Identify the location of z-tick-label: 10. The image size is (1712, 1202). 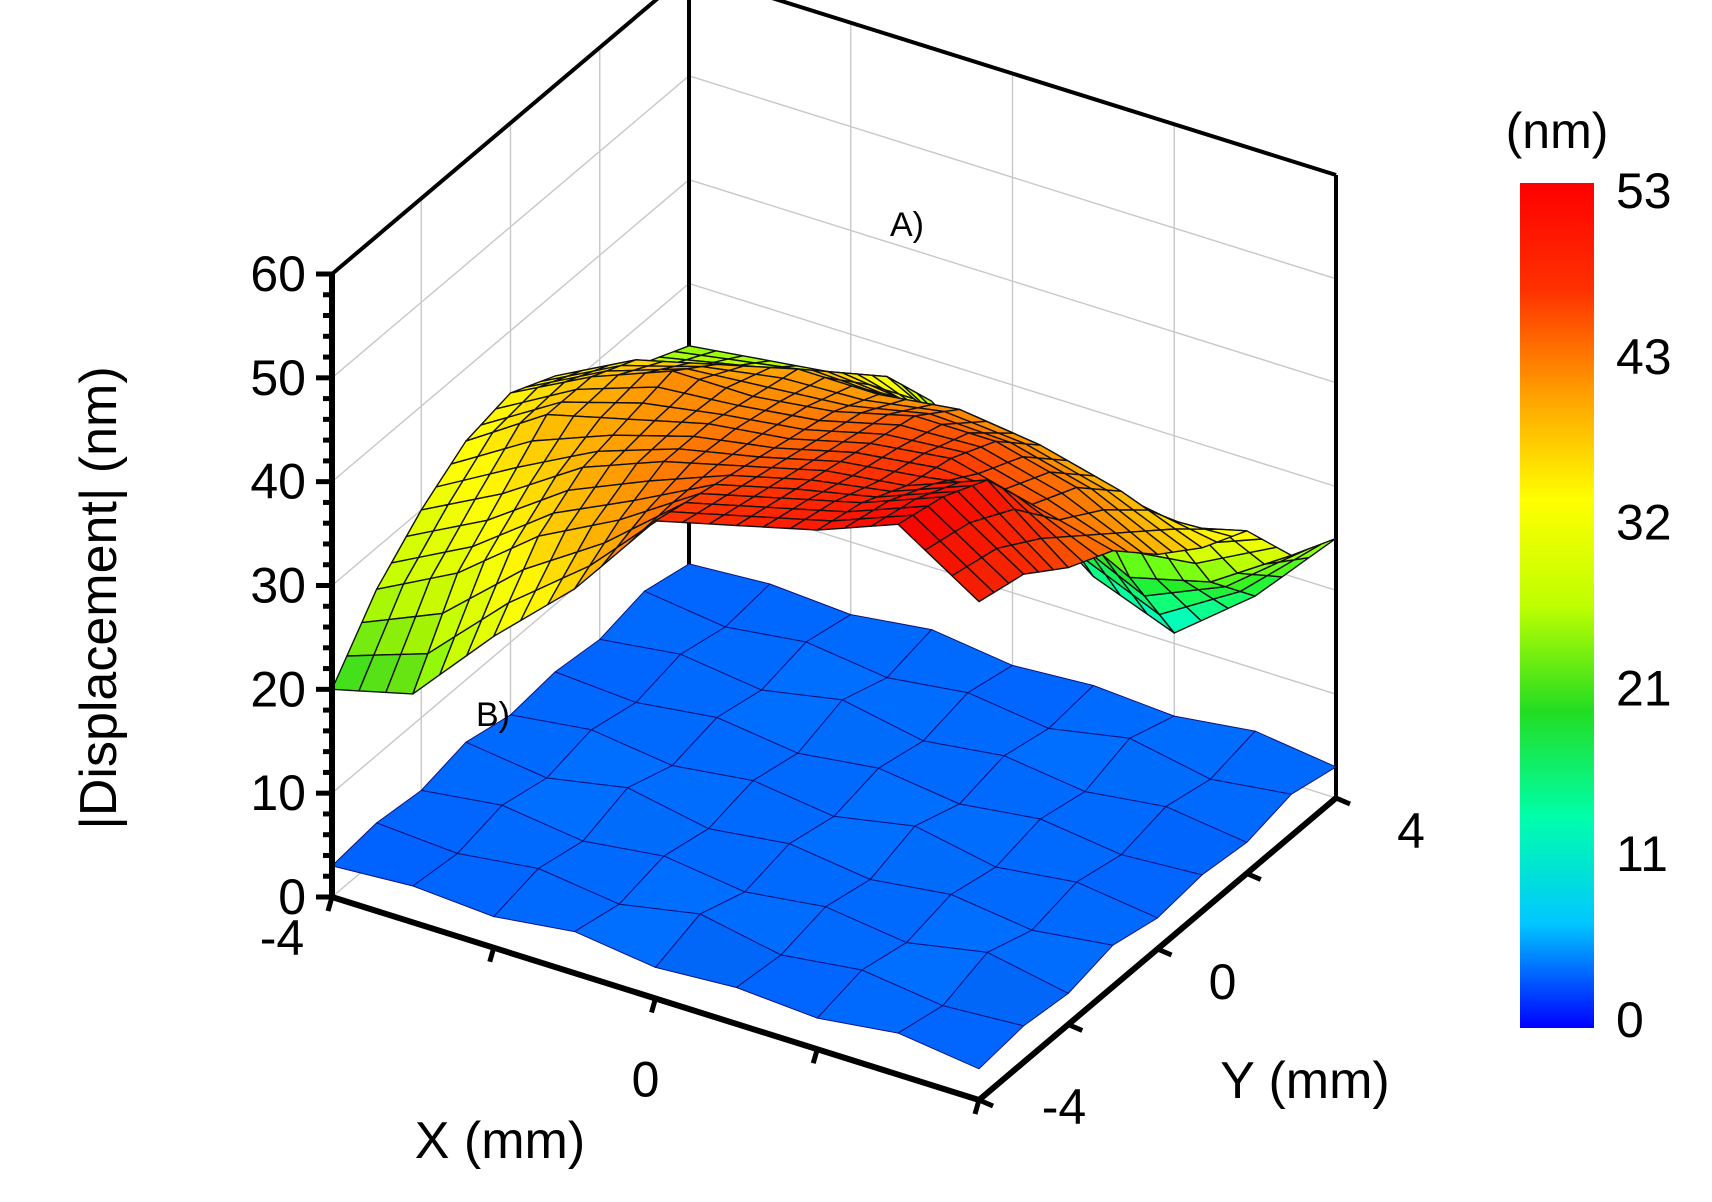
(278, 793).